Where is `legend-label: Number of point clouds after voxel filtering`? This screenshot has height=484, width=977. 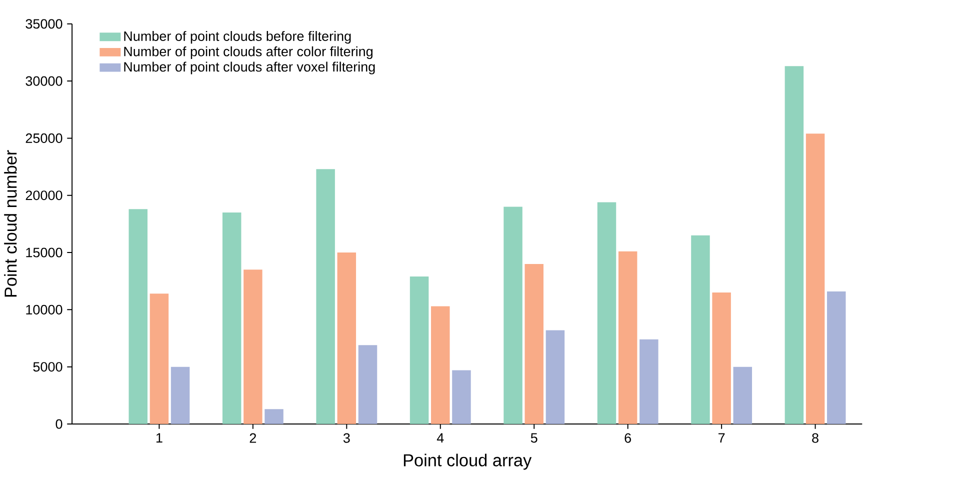 legend-label: Number of point clouds after voxel filtering is located at coordinates (249, 68).